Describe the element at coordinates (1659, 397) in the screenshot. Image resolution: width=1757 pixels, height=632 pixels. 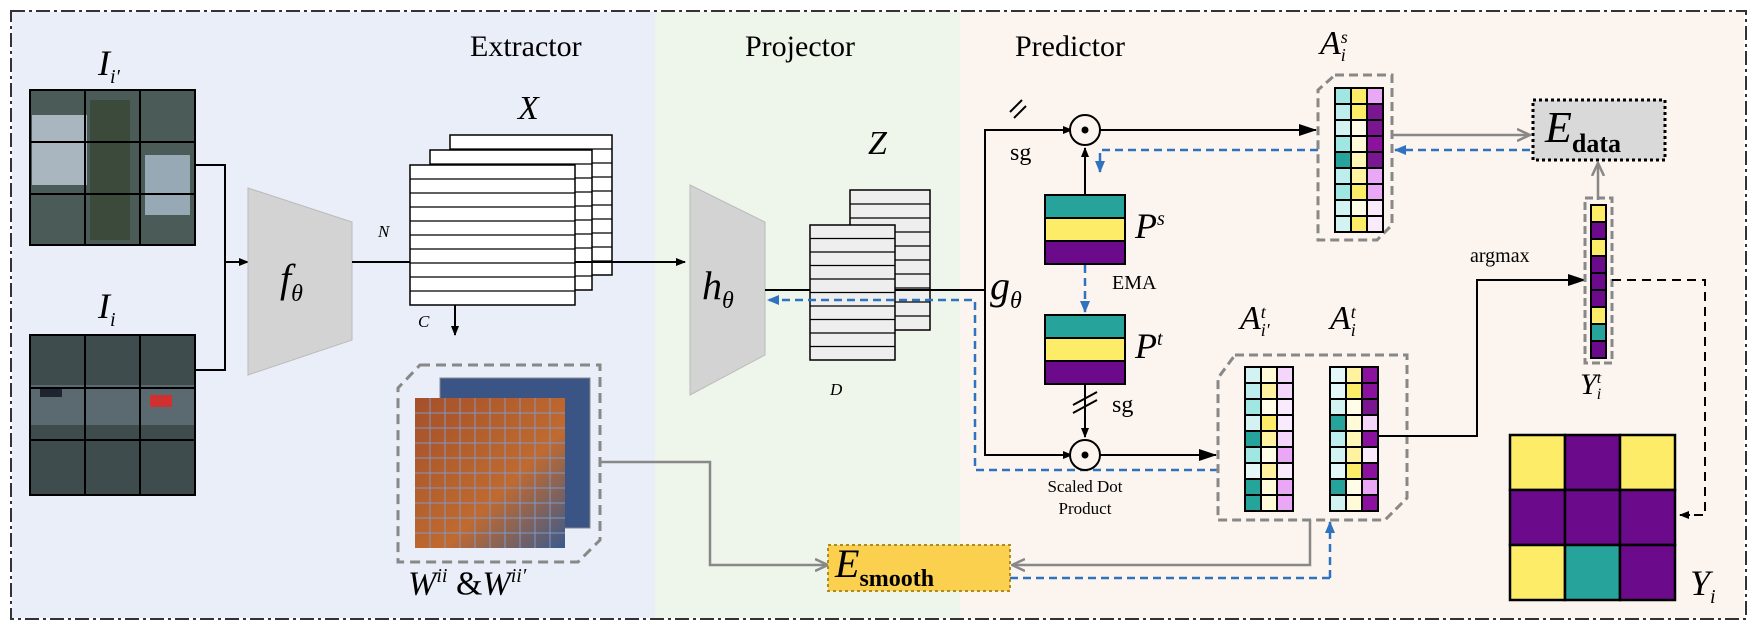
I see `reshape-arrow` at that location.